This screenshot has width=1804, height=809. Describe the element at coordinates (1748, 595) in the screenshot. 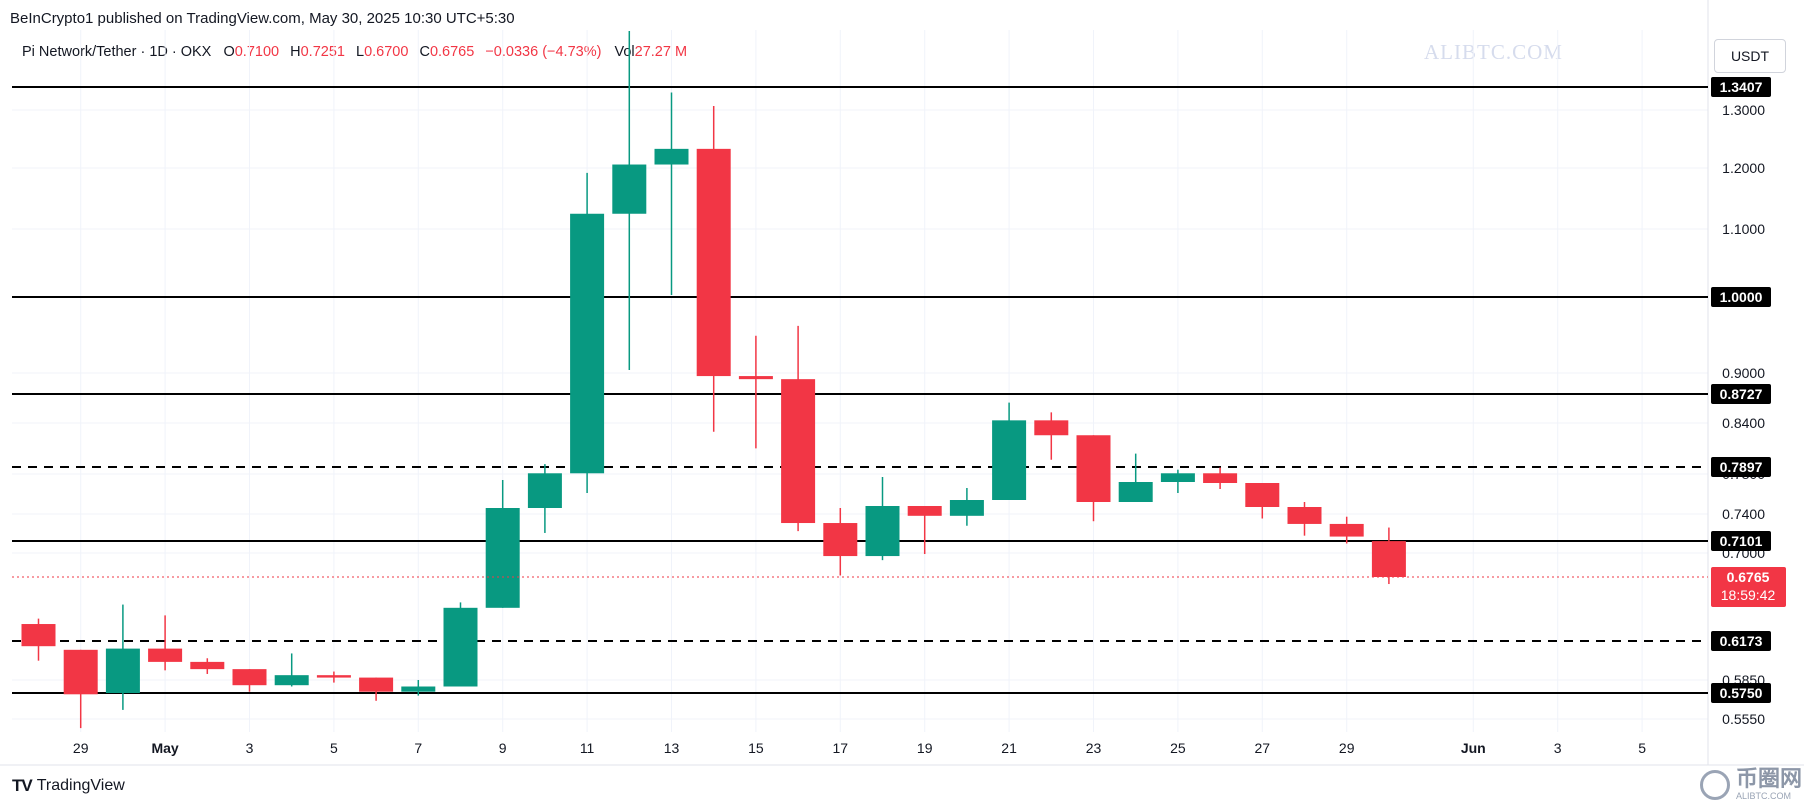

I see `countdown-label: 18:59:42` at that location.